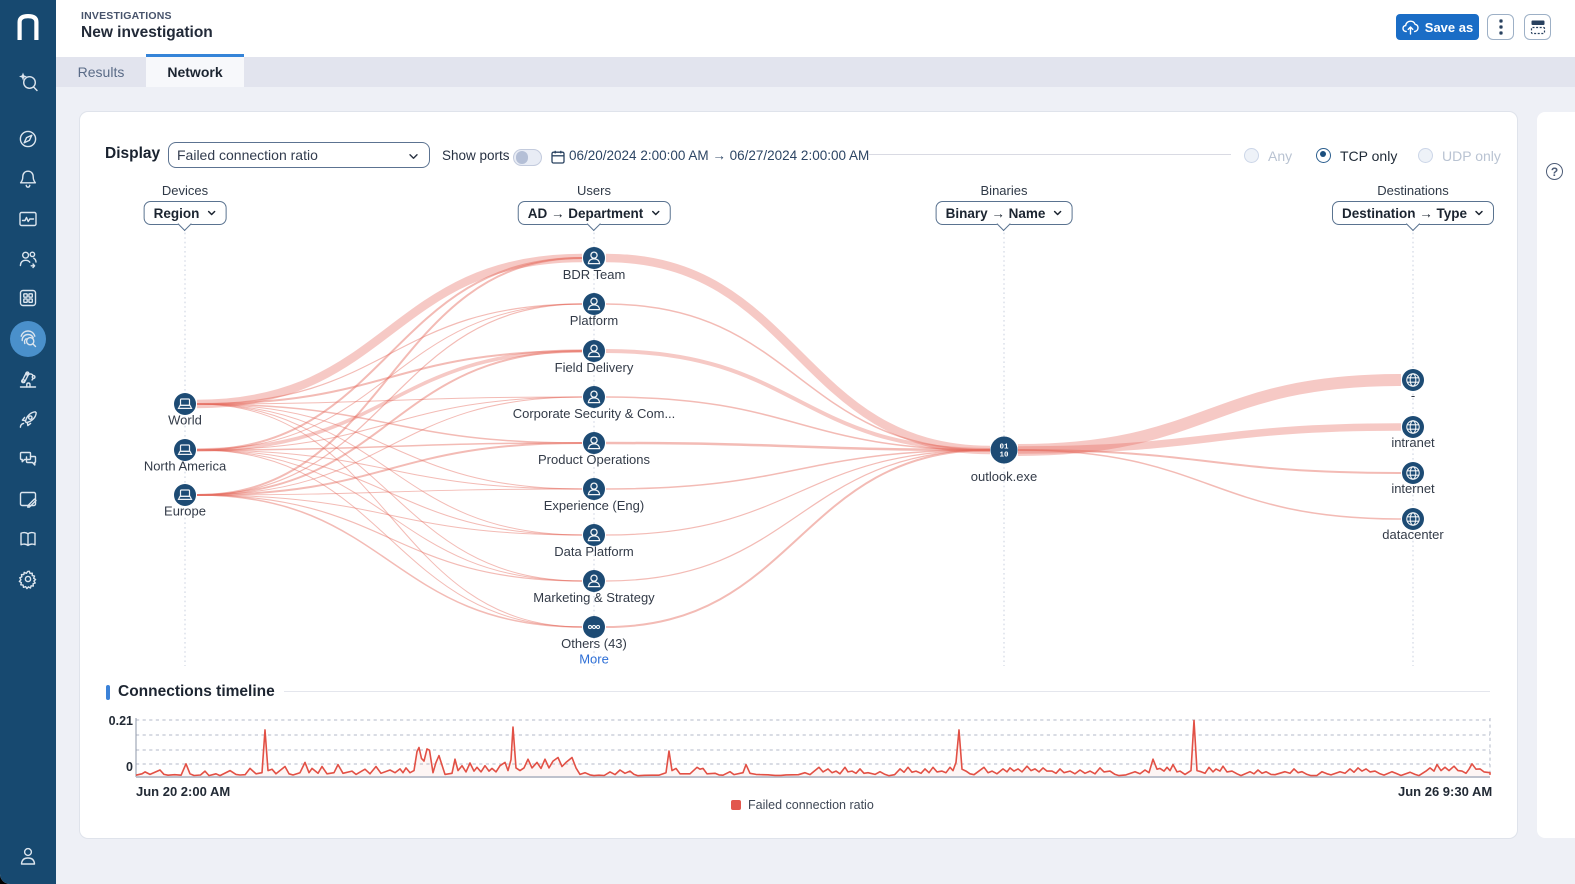 The height and width of the screenshot is (884, 1575). I want to click on svg-text: BDR Team, so click(594, 274).